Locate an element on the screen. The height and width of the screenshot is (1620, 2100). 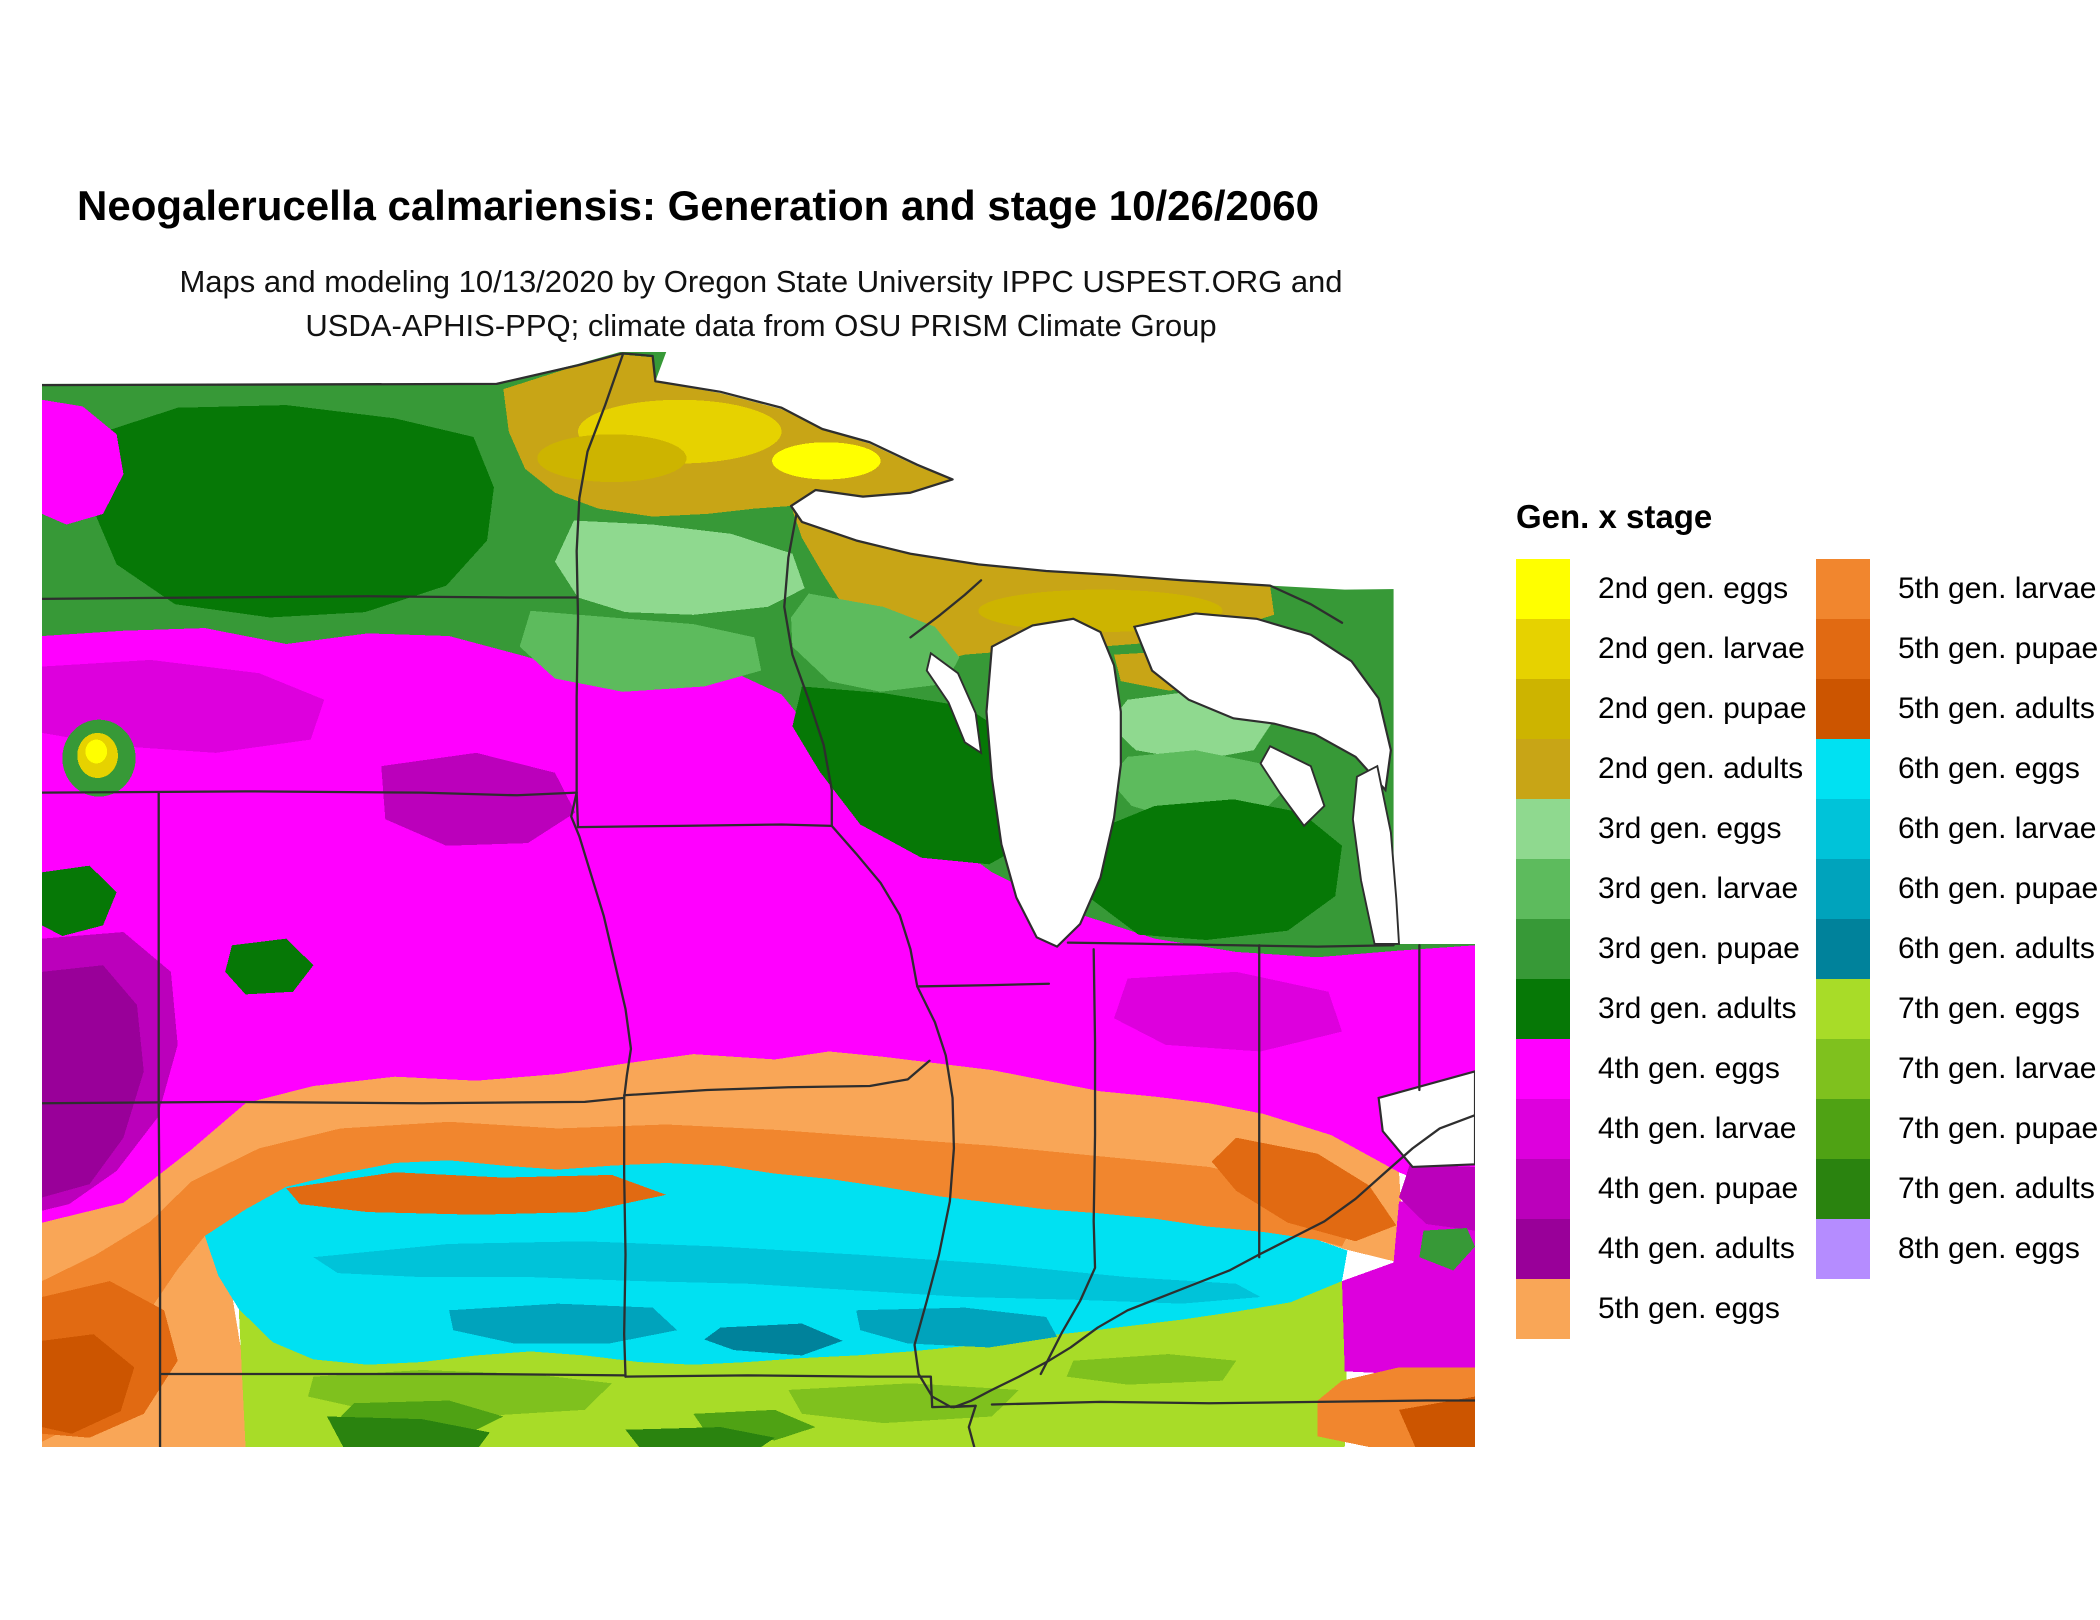
border-missouri-river-ia is located at coordinates (601, 945).